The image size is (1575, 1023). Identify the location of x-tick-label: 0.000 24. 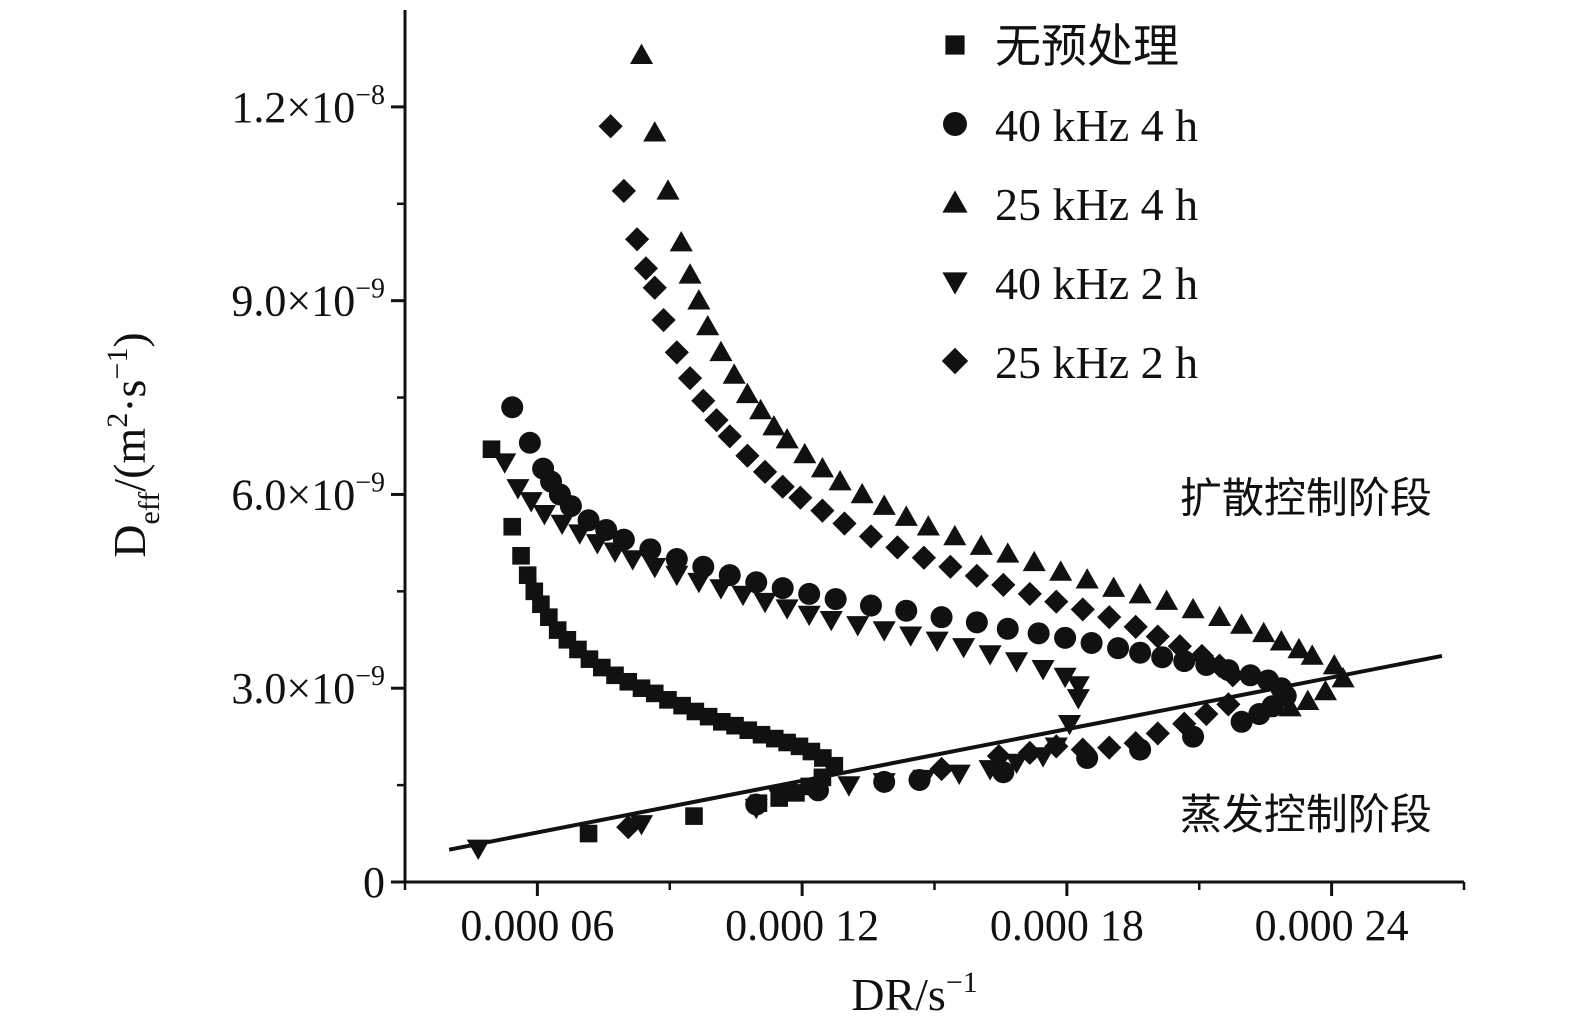
(1332, 925).